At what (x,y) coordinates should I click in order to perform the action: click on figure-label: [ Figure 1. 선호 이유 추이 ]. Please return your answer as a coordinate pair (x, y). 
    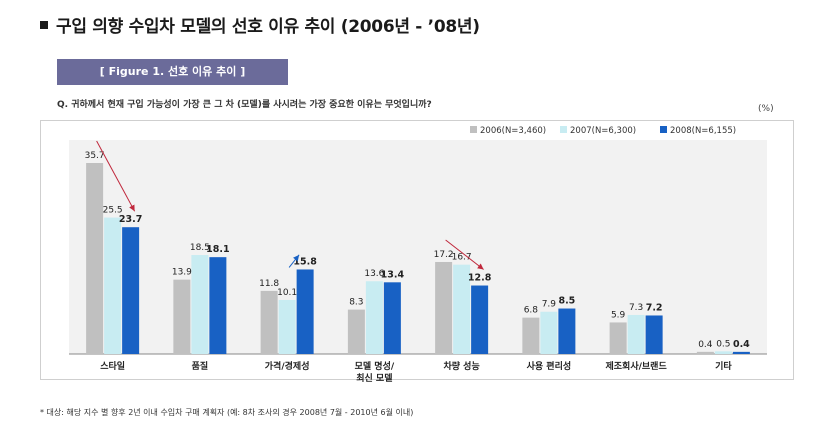
    Looking at the image, I should click on (172, 72).